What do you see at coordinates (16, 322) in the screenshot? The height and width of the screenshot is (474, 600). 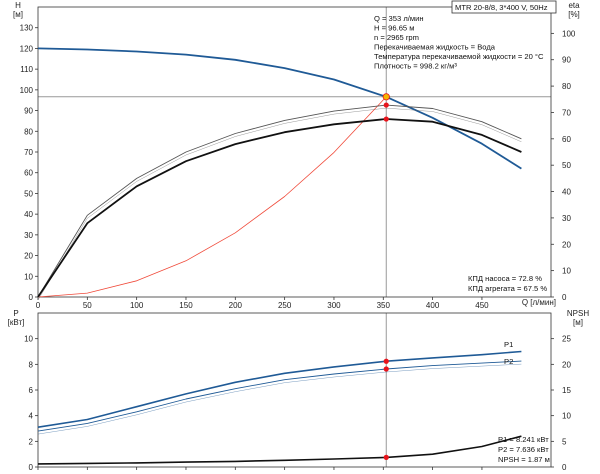 I see `bottom-left-unit-line2: [кВт]` at bounding box center [16, 322].